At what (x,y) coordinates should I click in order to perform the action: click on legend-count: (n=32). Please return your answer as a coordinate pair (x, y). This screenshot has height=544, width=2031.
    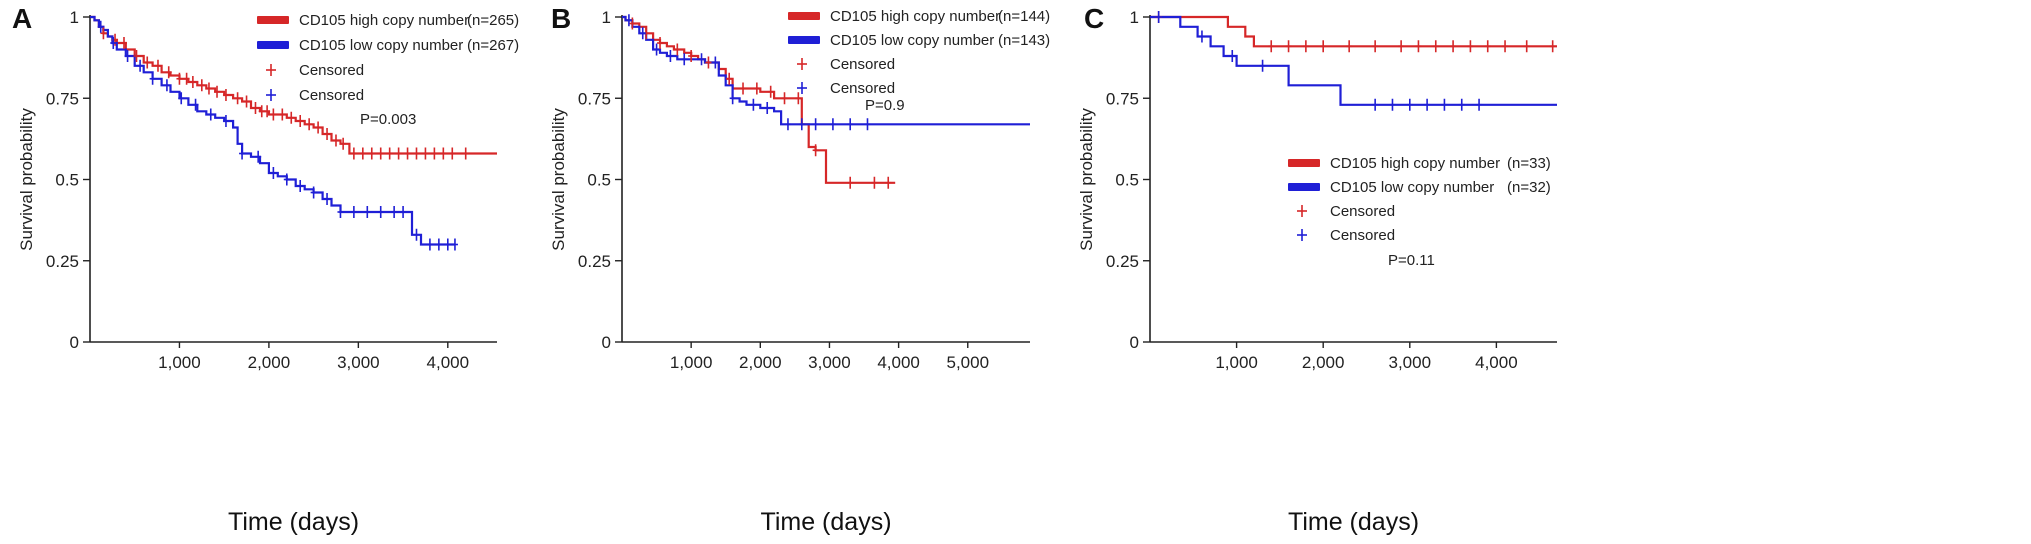
    Looking at the image, I should click on (1529, 187).